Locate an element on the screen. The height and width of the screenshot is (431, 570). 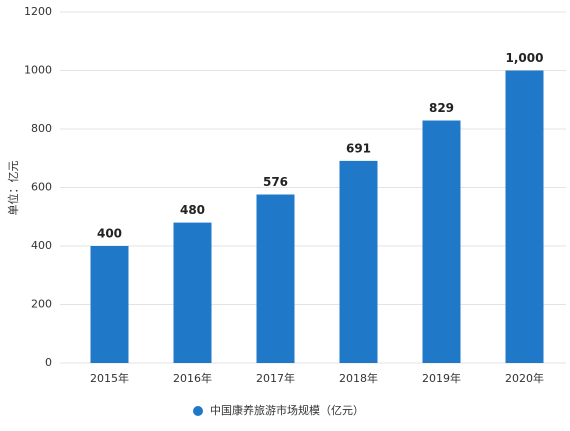
y-axis-label: 单位：亿元 is located at coordinates (13, 188).